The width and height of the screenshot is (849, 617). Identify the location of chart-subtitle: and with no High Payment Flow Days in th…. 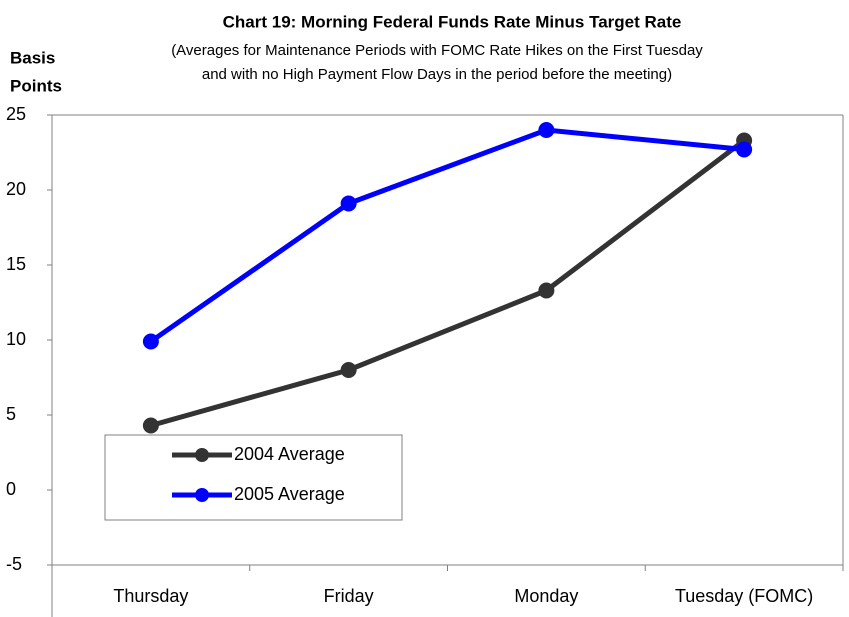
(437, 74).